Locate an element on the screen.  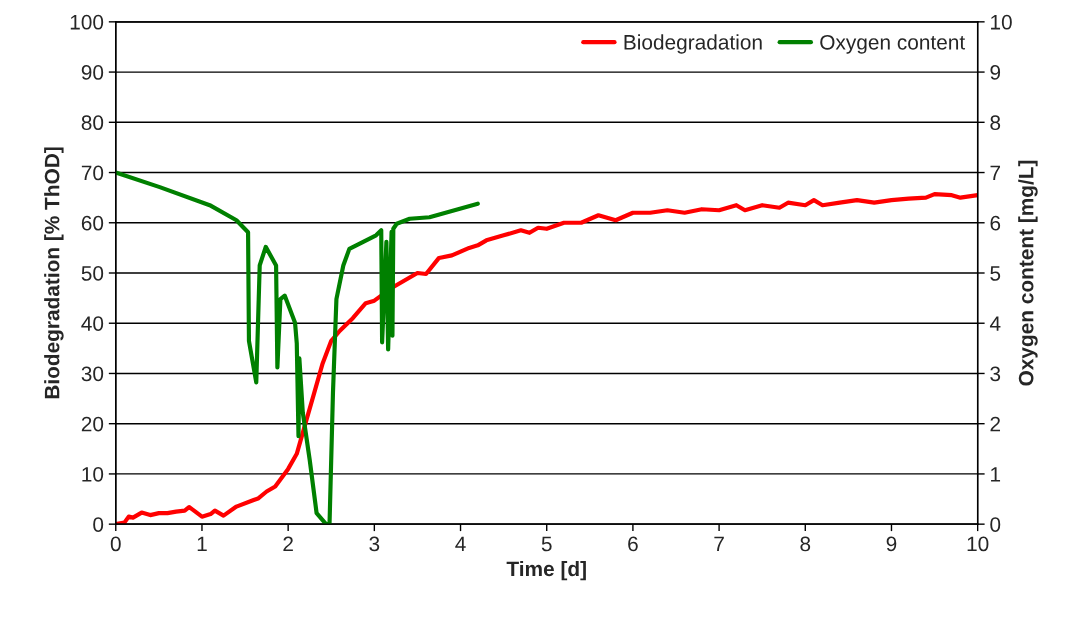
y-tick-label: 70 is located at coordinates (92, 173).